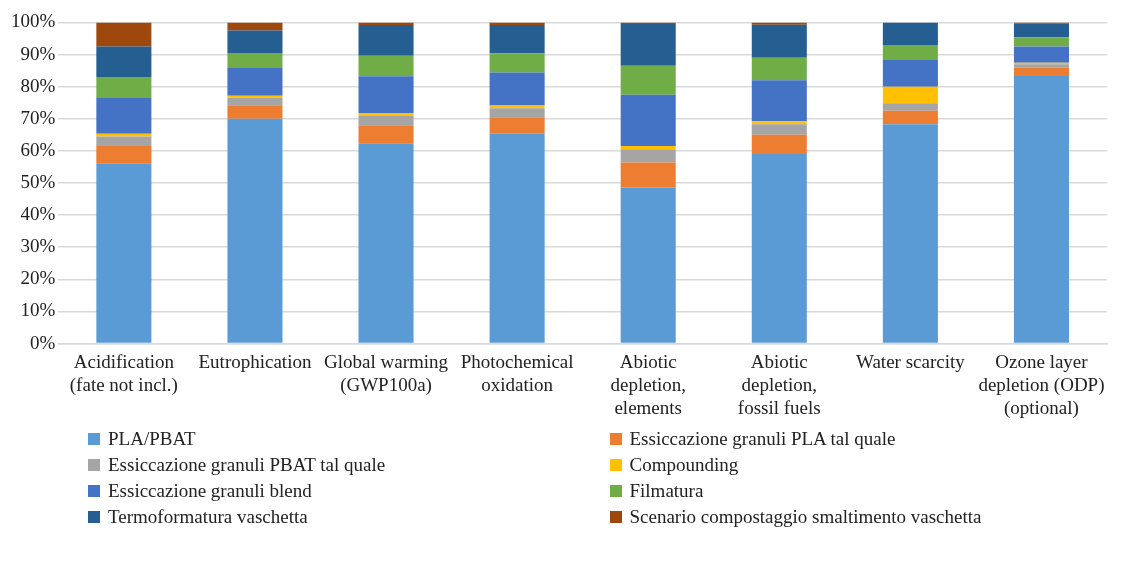 The height and width of the screenshot is (567, 1129). What do you see at coordinates (33, 21) in the screenshot?
I see `y-tick-label: 100%` at bounding box center [33, 21].